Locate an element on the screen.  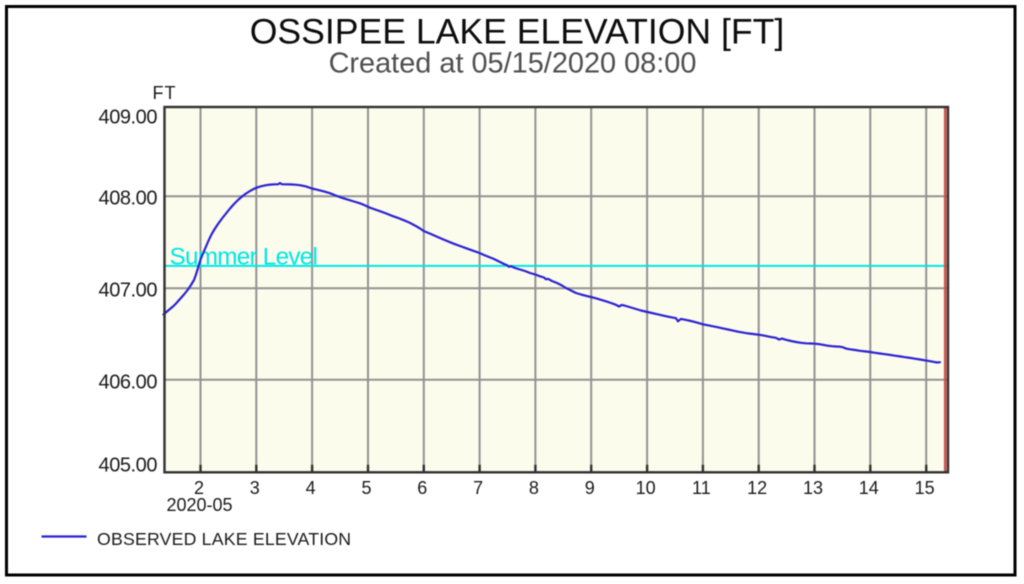
svg-text: 407.00 is located at coordinates (128, 290).